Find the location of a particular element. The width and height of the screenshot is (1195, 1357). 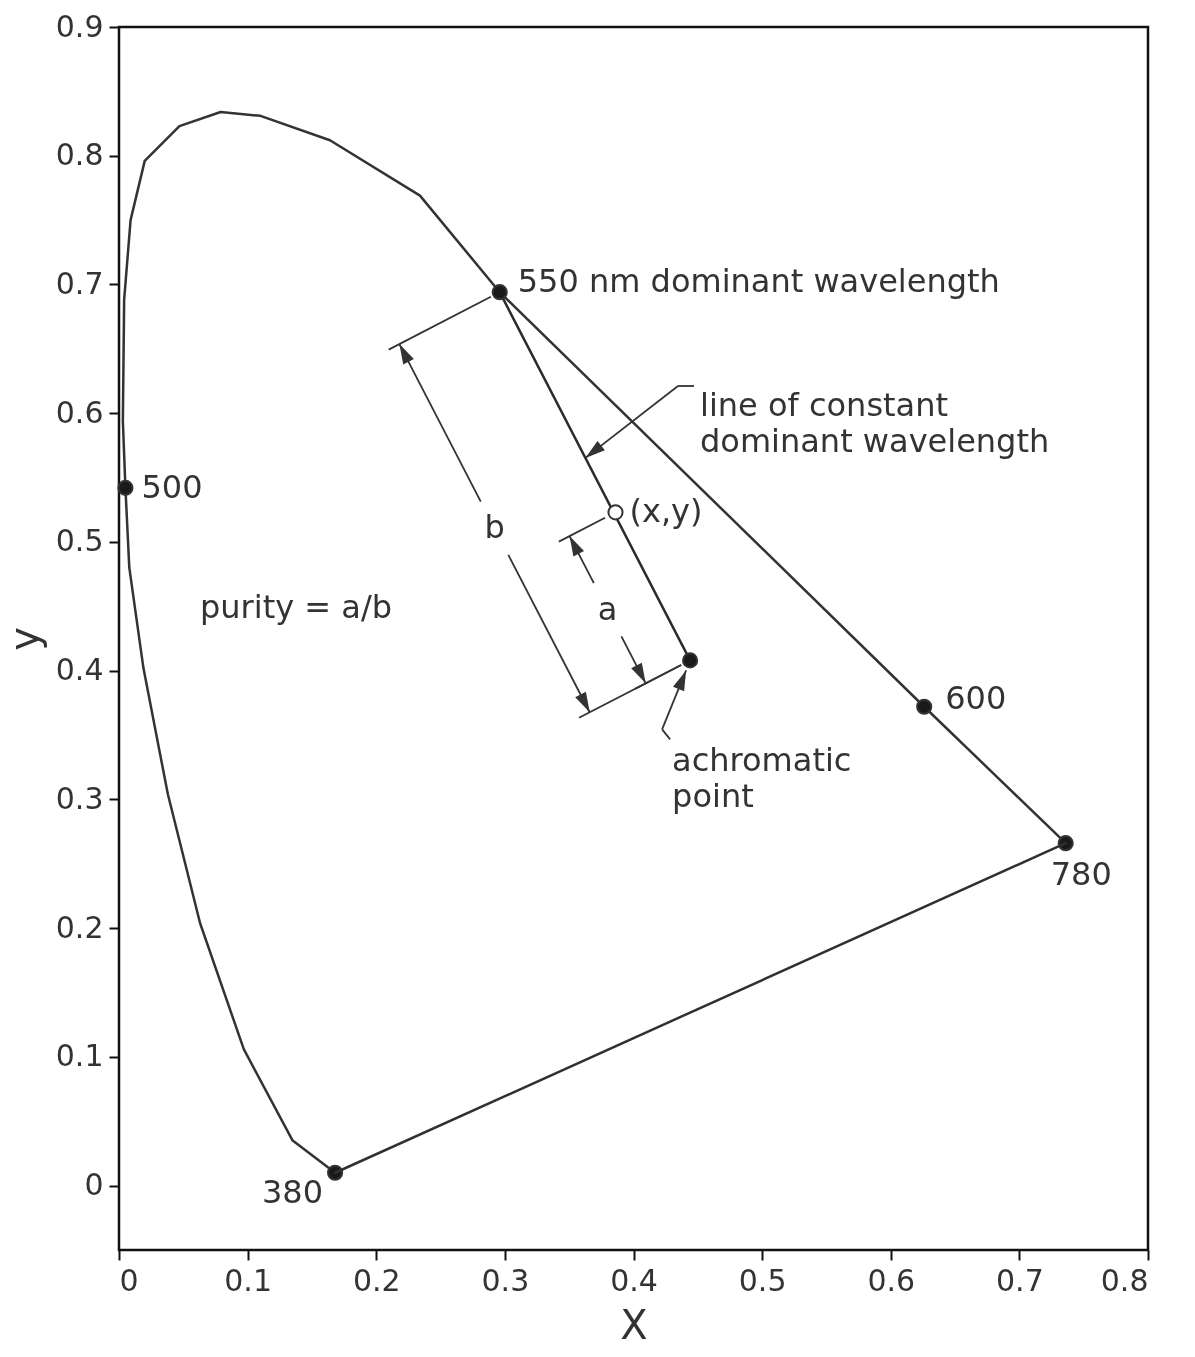

x-tick-label: 0.6 is located at coordinates (891, 1280).